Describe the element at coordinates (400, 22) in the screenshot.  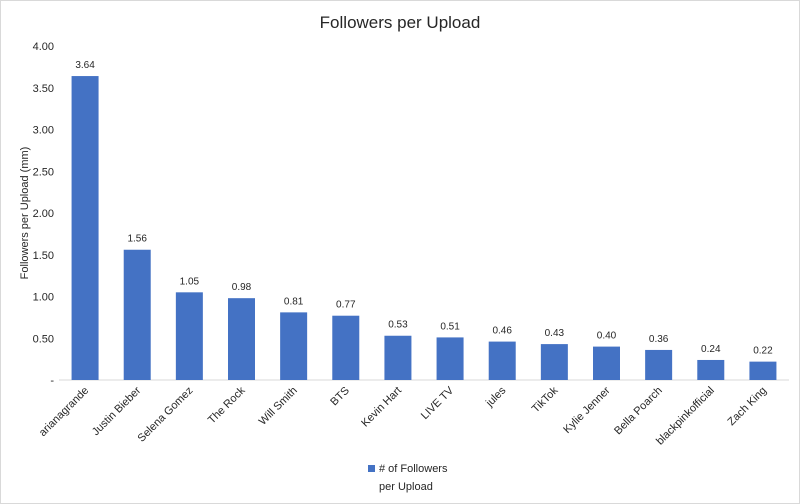
I see `chart-title: Followers per Upload` at that location.